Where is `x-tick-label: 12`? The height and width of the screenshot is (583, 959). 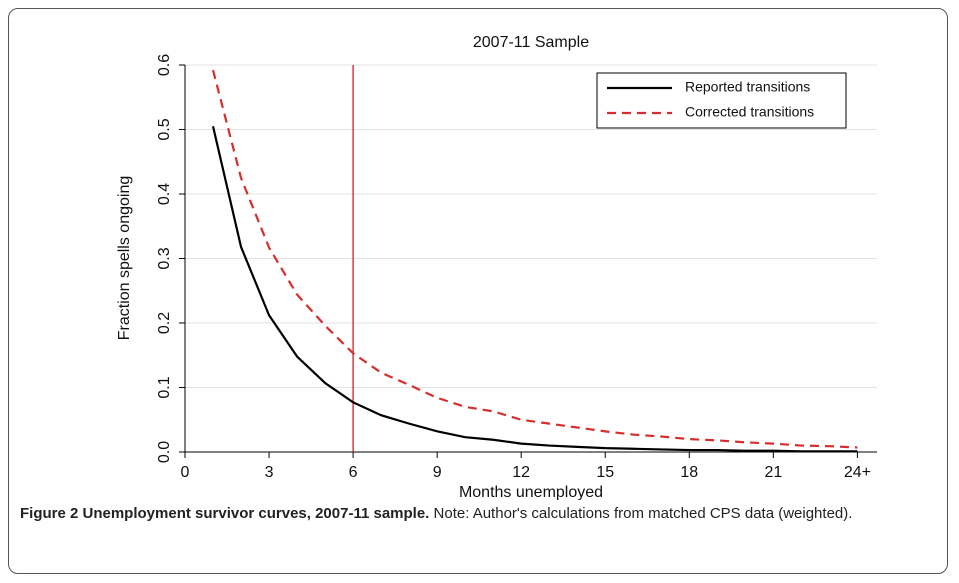 x-tick-label: 12 is located at coordinates (521, 472).